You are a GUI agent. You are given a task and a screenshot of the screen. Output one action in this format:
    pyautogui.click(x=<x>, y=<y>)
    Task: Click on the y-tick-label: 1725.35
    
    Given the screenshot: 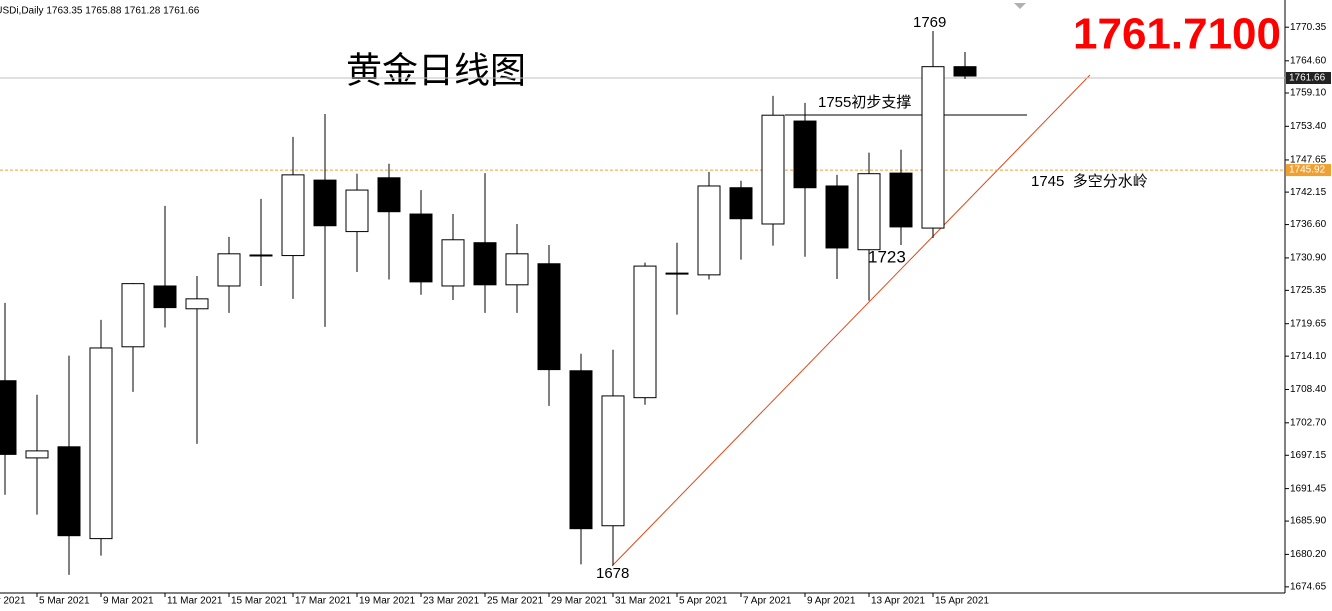 What is the action you would take?
    pyautogui.click(x=1308, y=290)
    